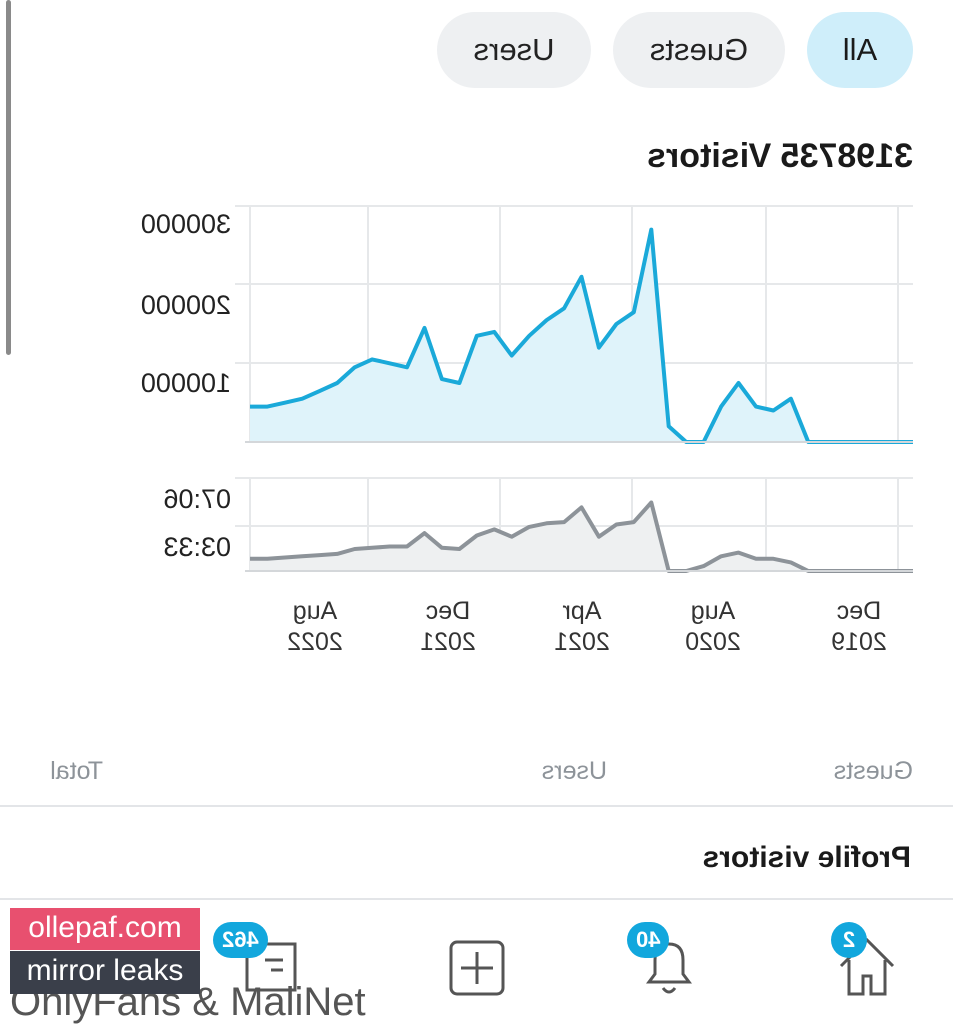 The height and width of the screenshot is (1025, 953). I want to click on watermark-subtitle: mirror leaks, so click(105, 972).